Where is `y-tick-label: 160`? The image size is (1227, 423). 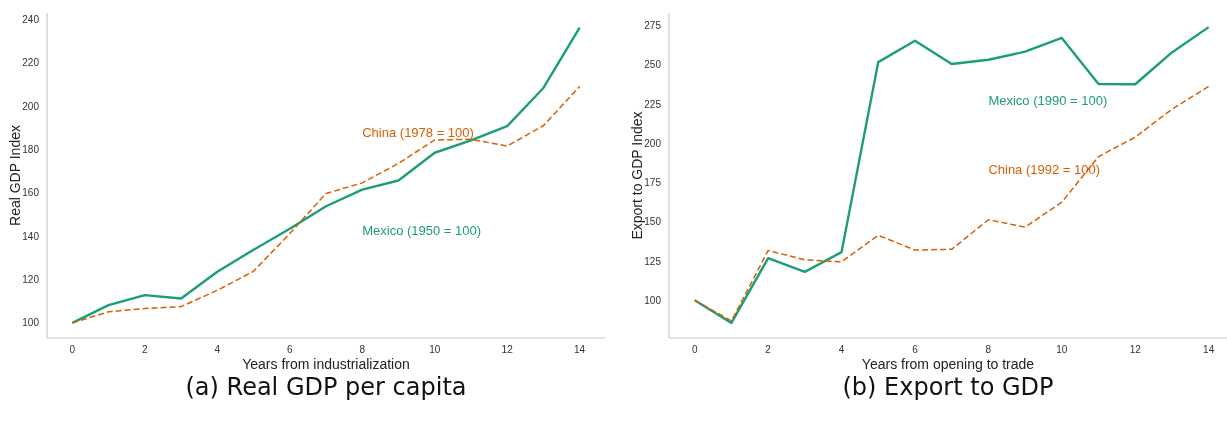 y-tick-label: 160 is located at coordinates (31, 193).